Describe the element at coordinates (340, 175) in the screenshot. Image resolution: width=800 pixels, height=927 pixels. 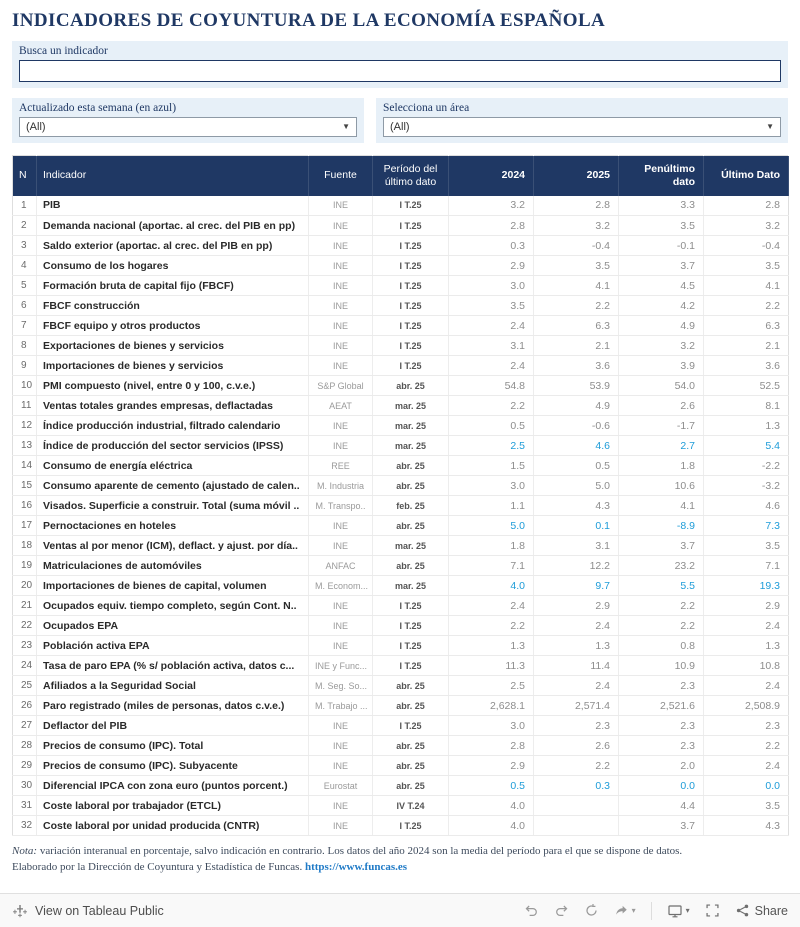
I see `col-header-fuente: Fuente` at that location.